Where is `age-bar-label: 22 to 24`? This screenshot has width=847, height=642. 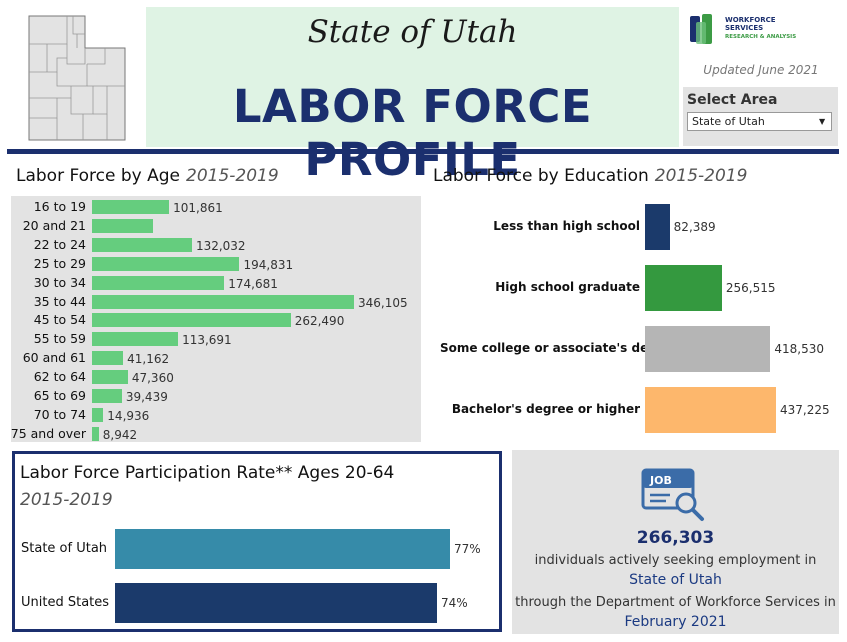
age-bar-label: 22 to 24 is located at coordinates (59, 244).